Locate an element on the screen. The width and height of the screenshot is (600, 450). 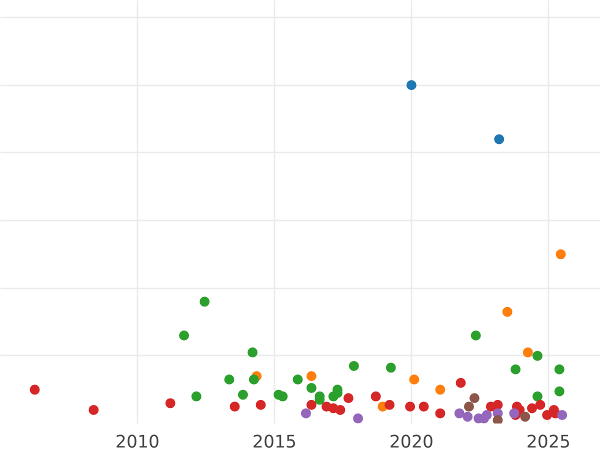
x-tick-label: 2025 is located at coordinates (548, 441).